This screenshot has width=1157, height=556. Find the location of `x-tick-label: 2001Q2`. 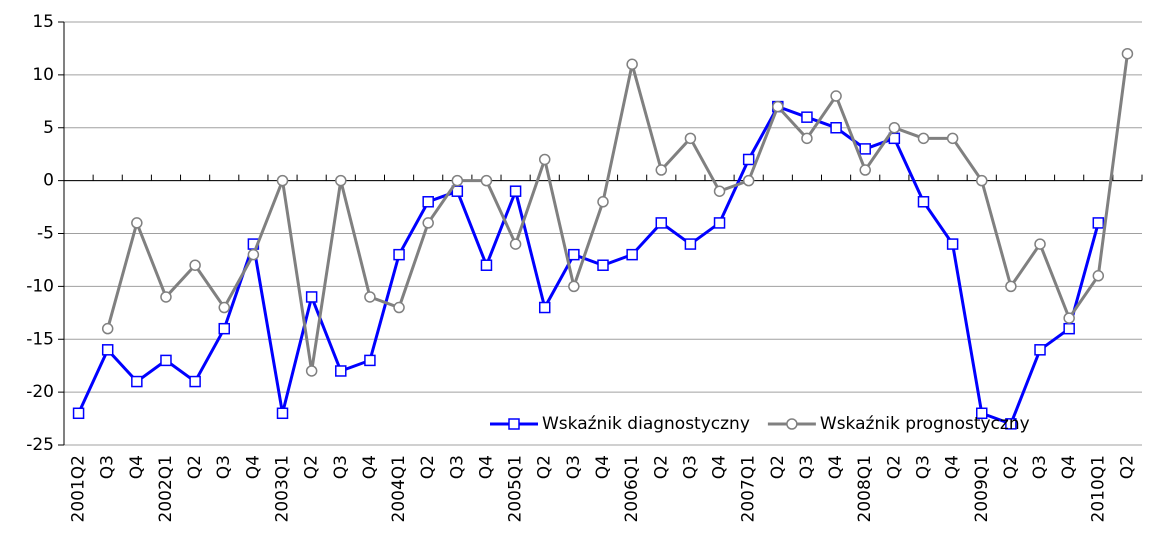

x-tick-label: 2001Q2 is located at coordinates (79, 488).